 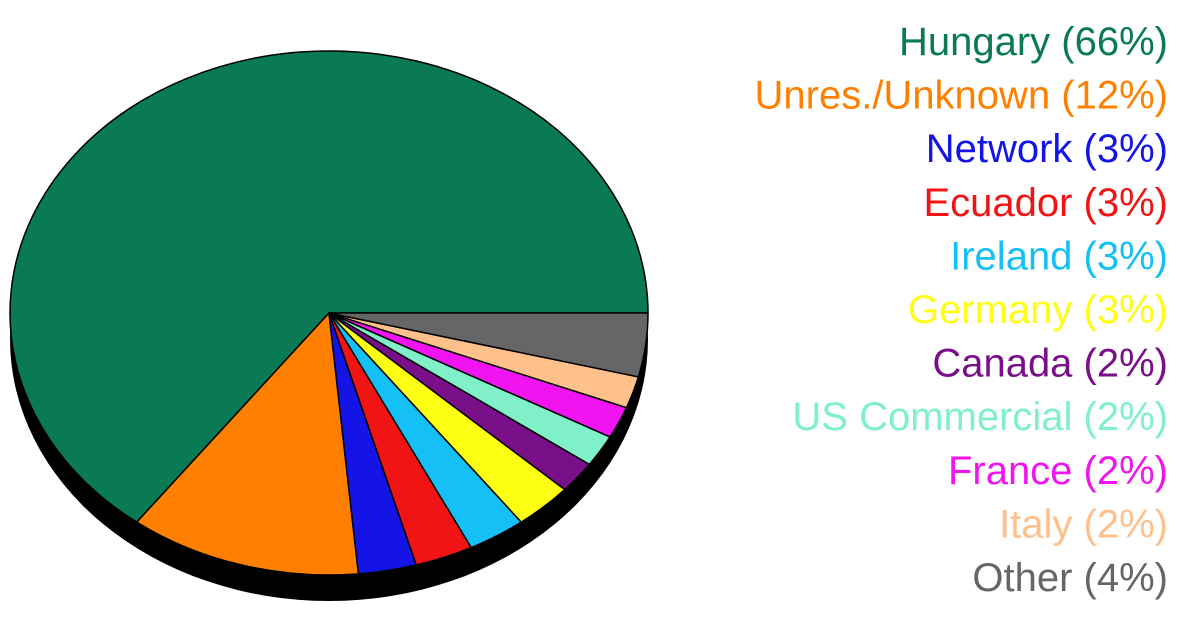 What do you see at coordinates (1045, 203) in the screenshot?
I see `legend-entry-ecuador: Ecuador (3%)` at bounding box center [1045, 203].